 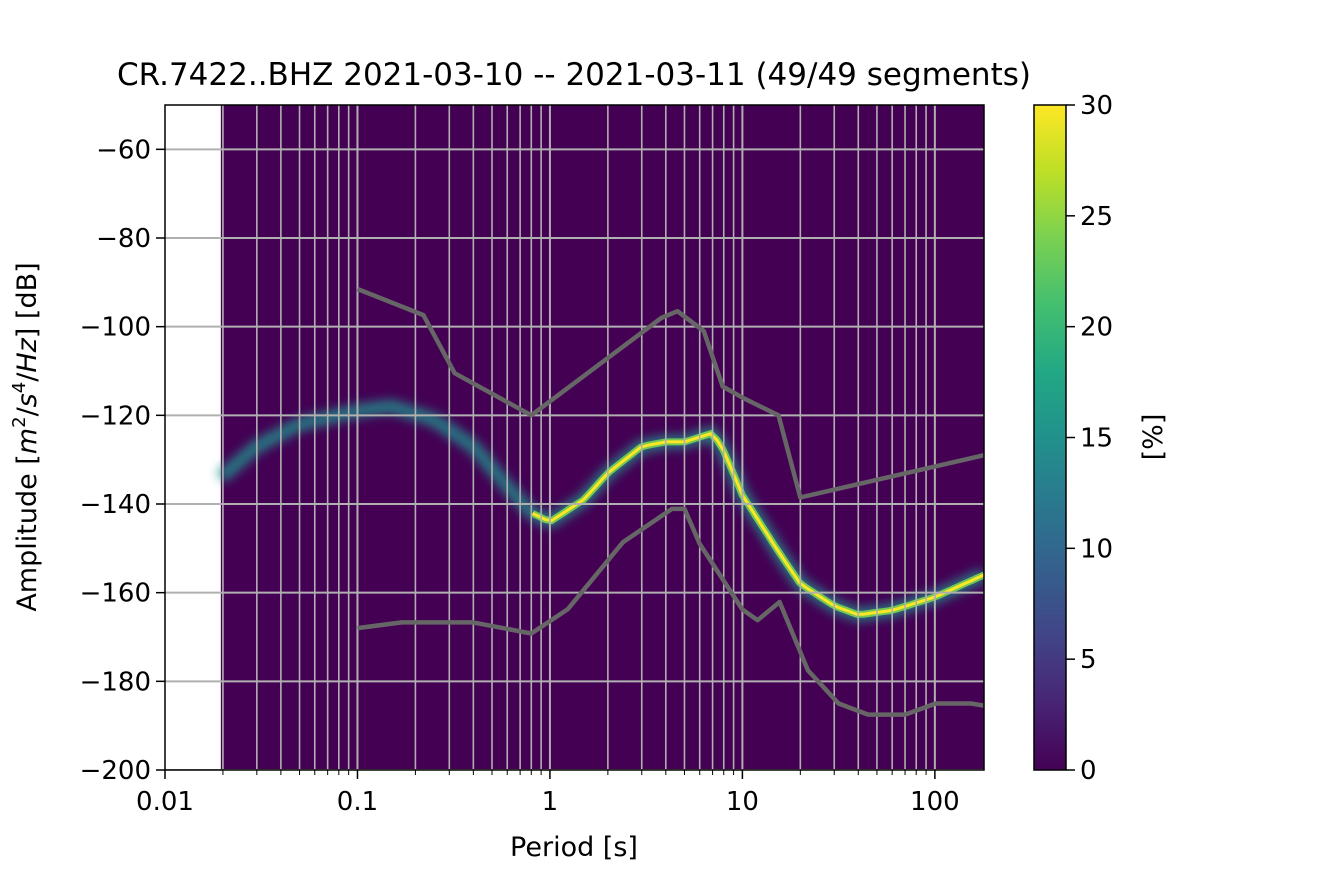 What do you see at coordinates (27, 411) in the screenshot?
I see `y-axis-label-slash1: /` at bounding box center [27, 411].